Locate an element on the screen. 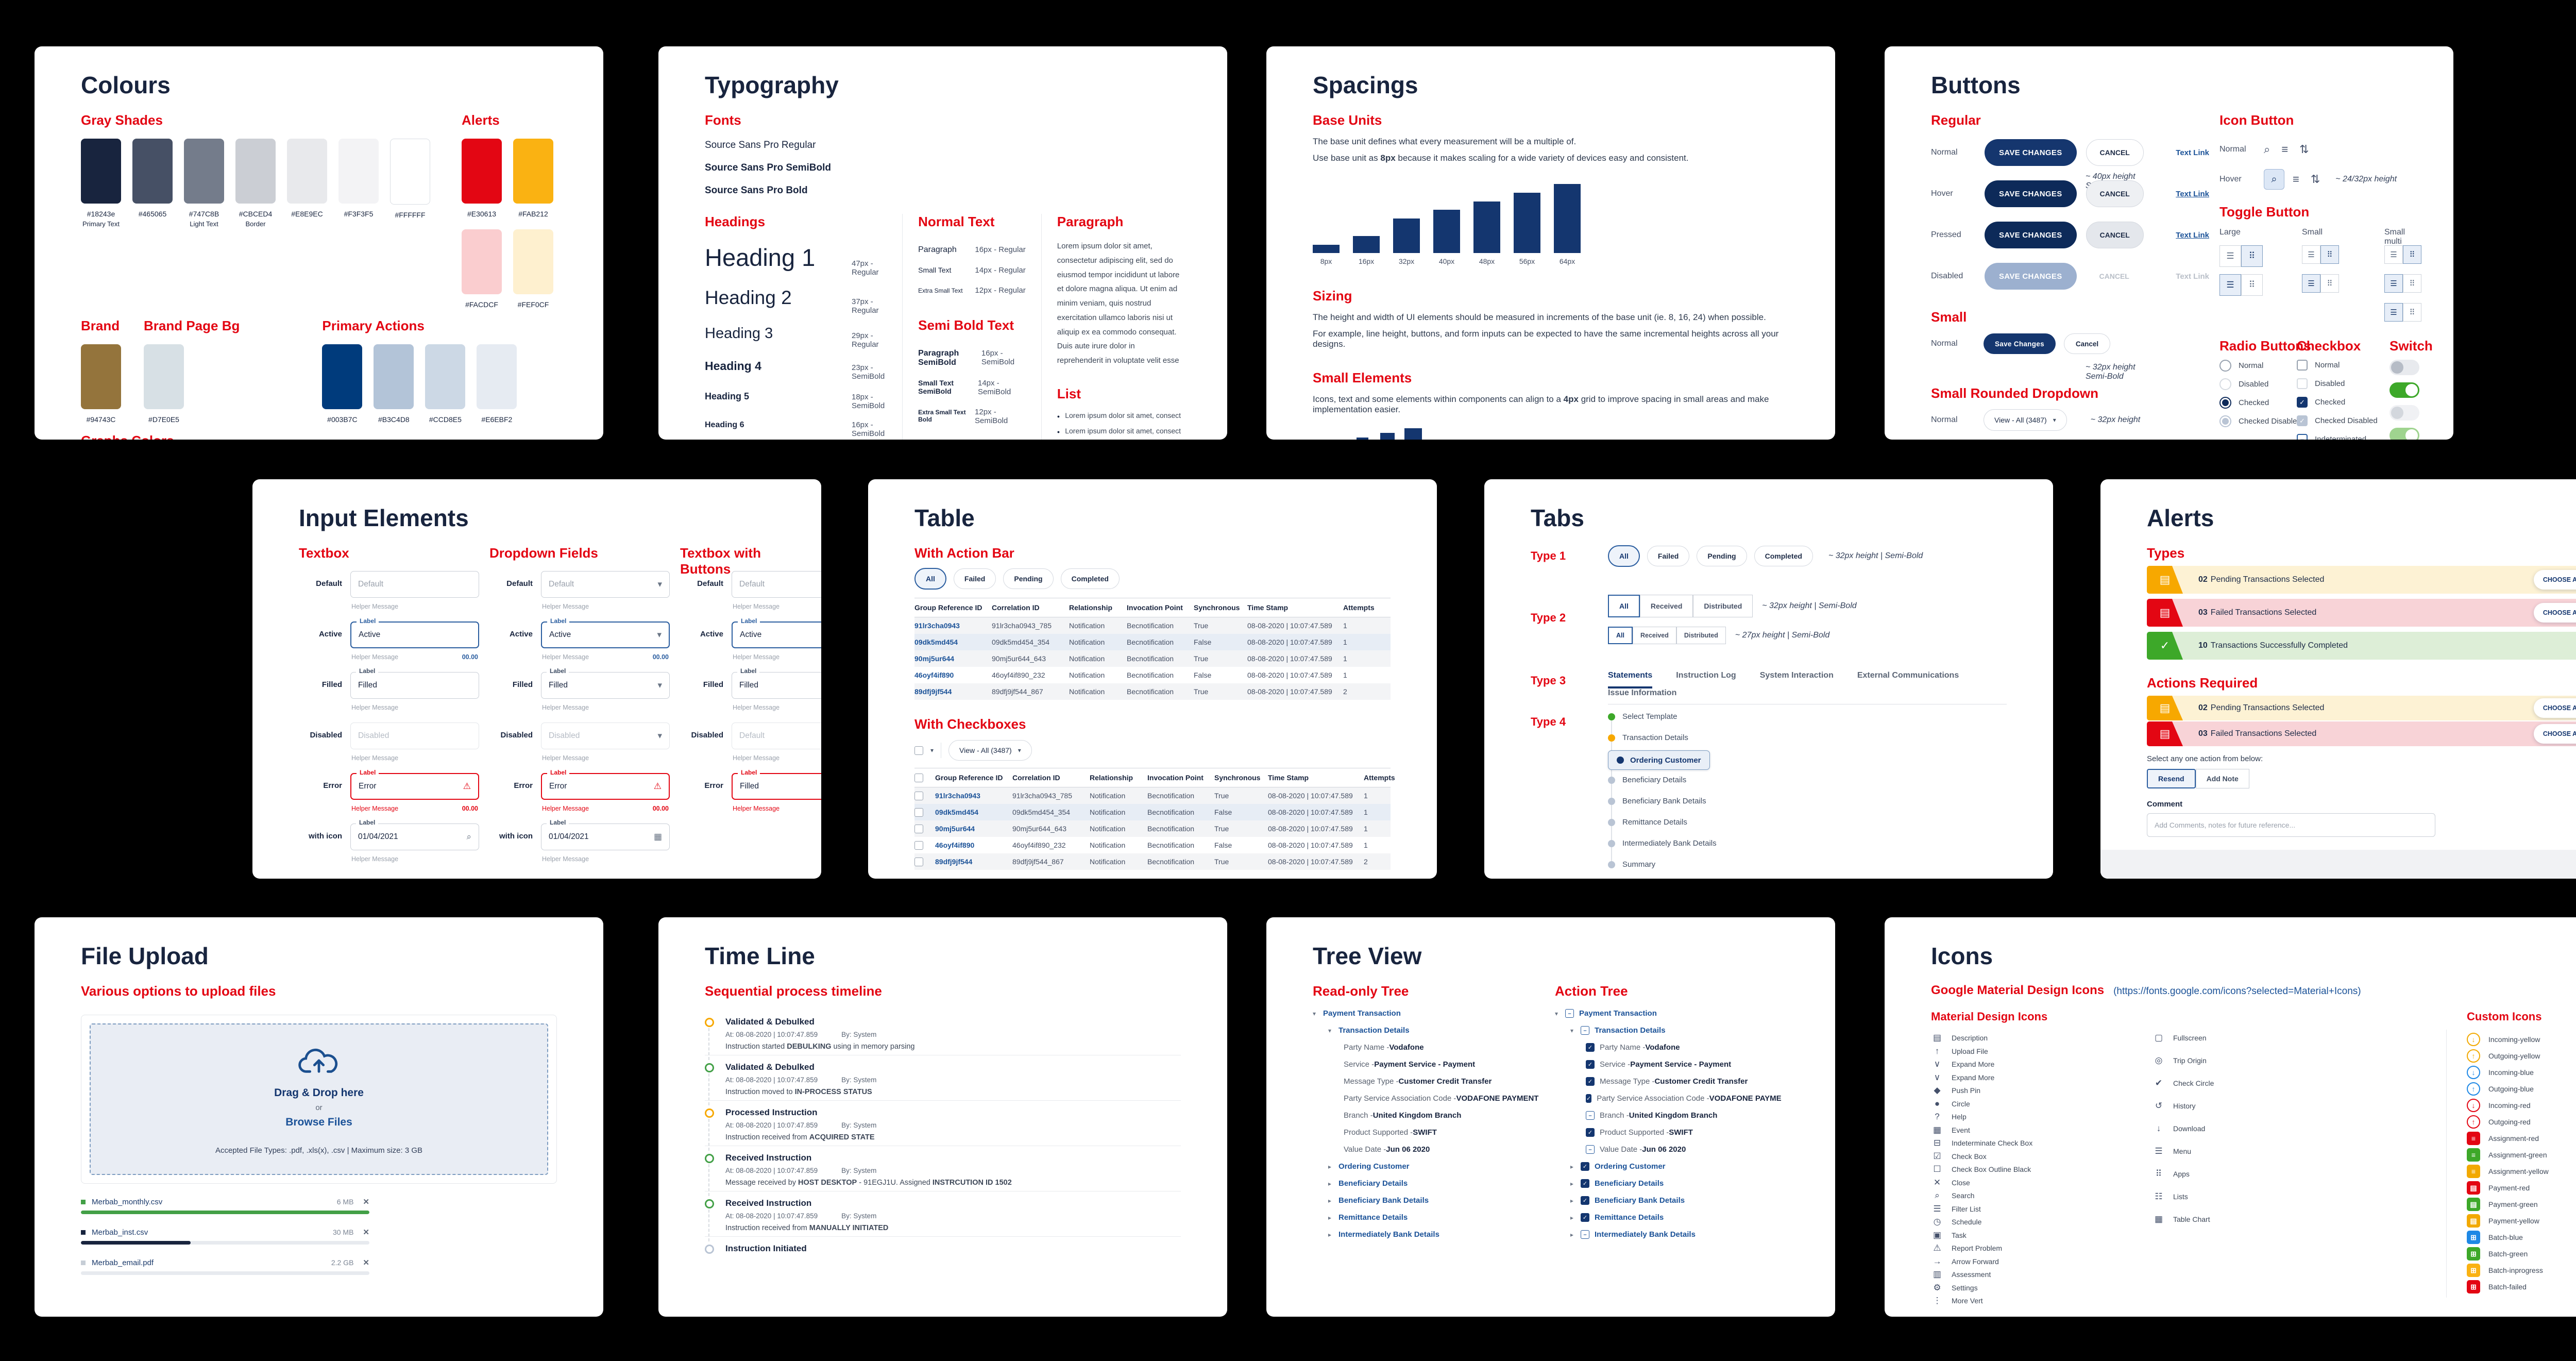 The width and height of the screenshot is (2576, 1361). tree-node: ▸ ✓ Beneficiary Bank Details is located at coordinates (1676, 1200).